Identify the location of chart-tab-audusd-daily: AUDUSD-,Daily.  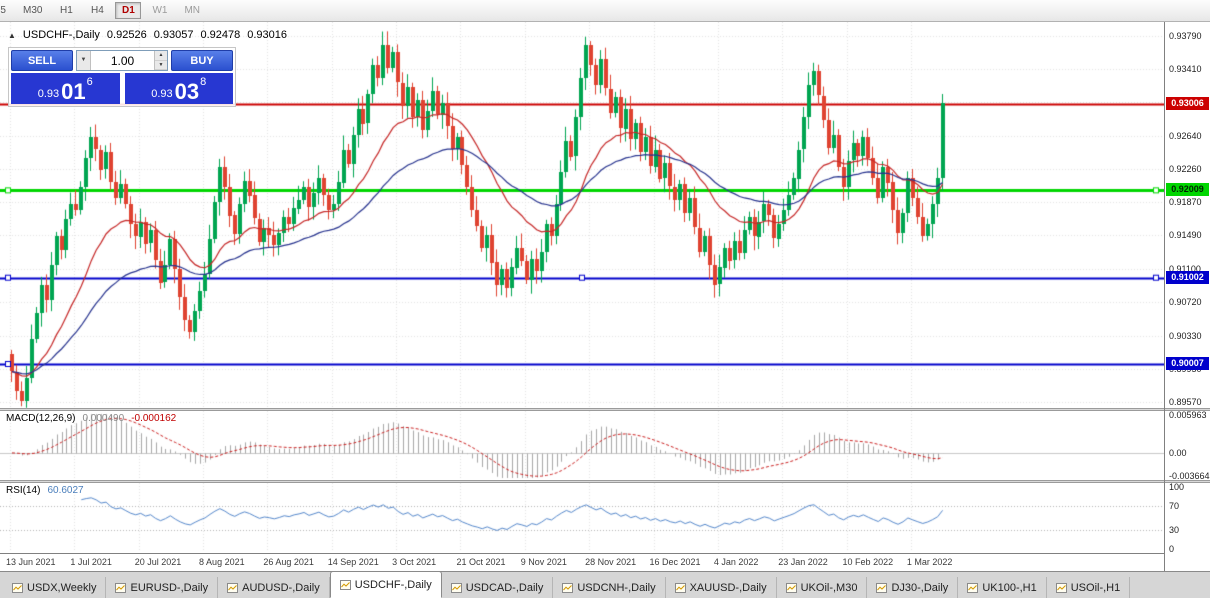
(274, 587).